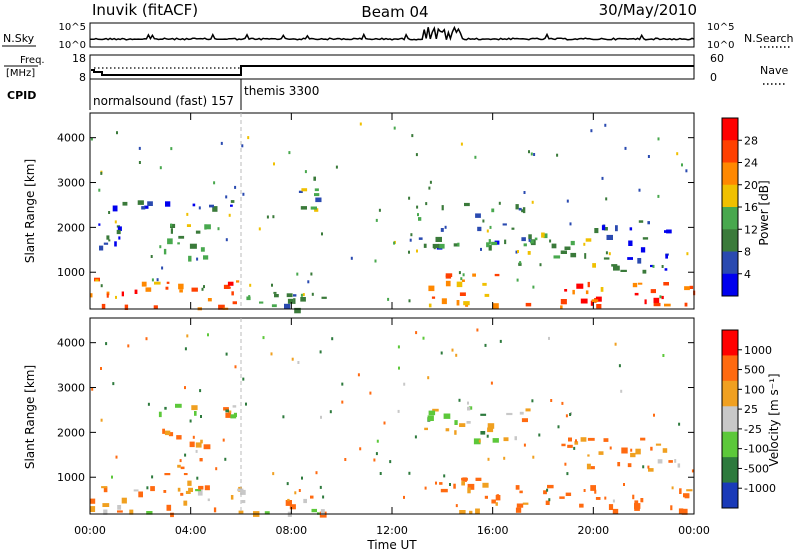  I want to click on nsearch-label: N.Search, so click(769, 38).